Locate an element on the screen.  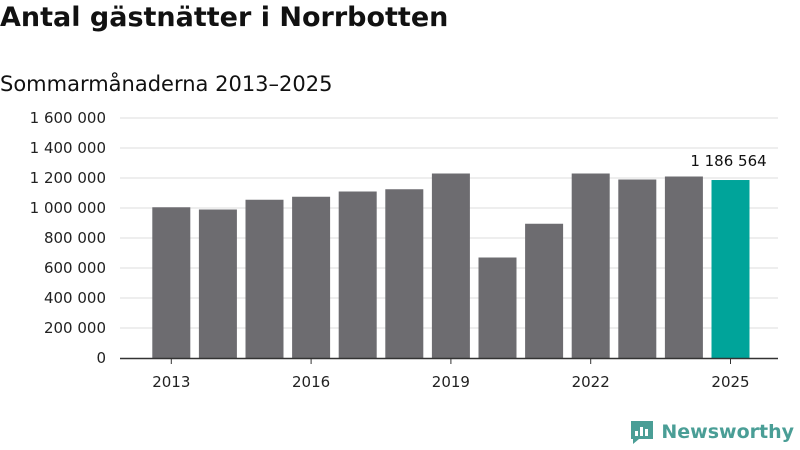
bar-2019 is located at coordinates (450, 265).